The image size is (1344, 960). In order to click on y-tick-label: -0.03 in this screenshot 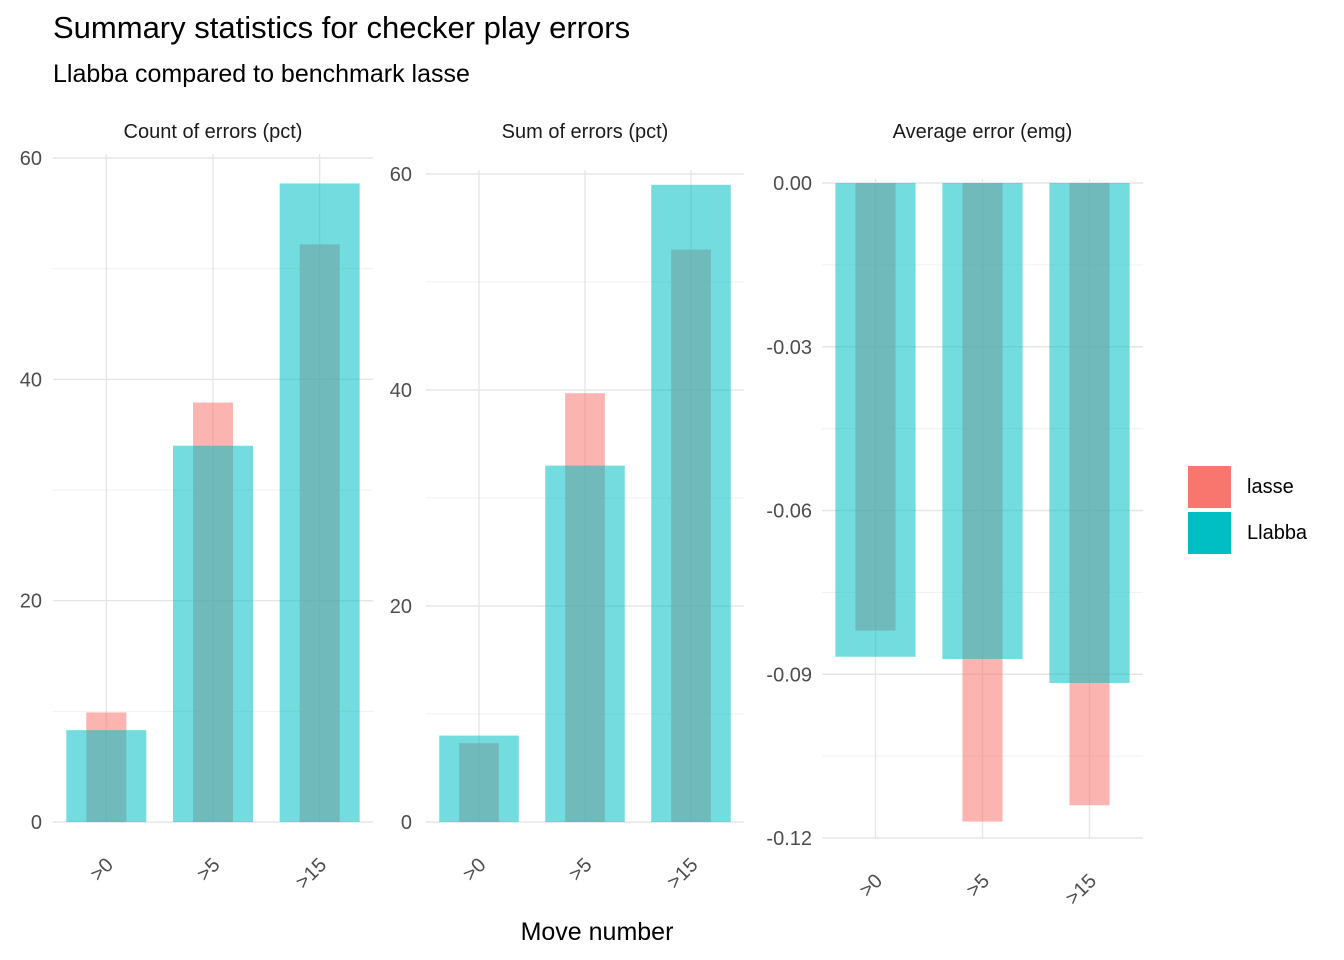, I will do `click(789, 348)`.